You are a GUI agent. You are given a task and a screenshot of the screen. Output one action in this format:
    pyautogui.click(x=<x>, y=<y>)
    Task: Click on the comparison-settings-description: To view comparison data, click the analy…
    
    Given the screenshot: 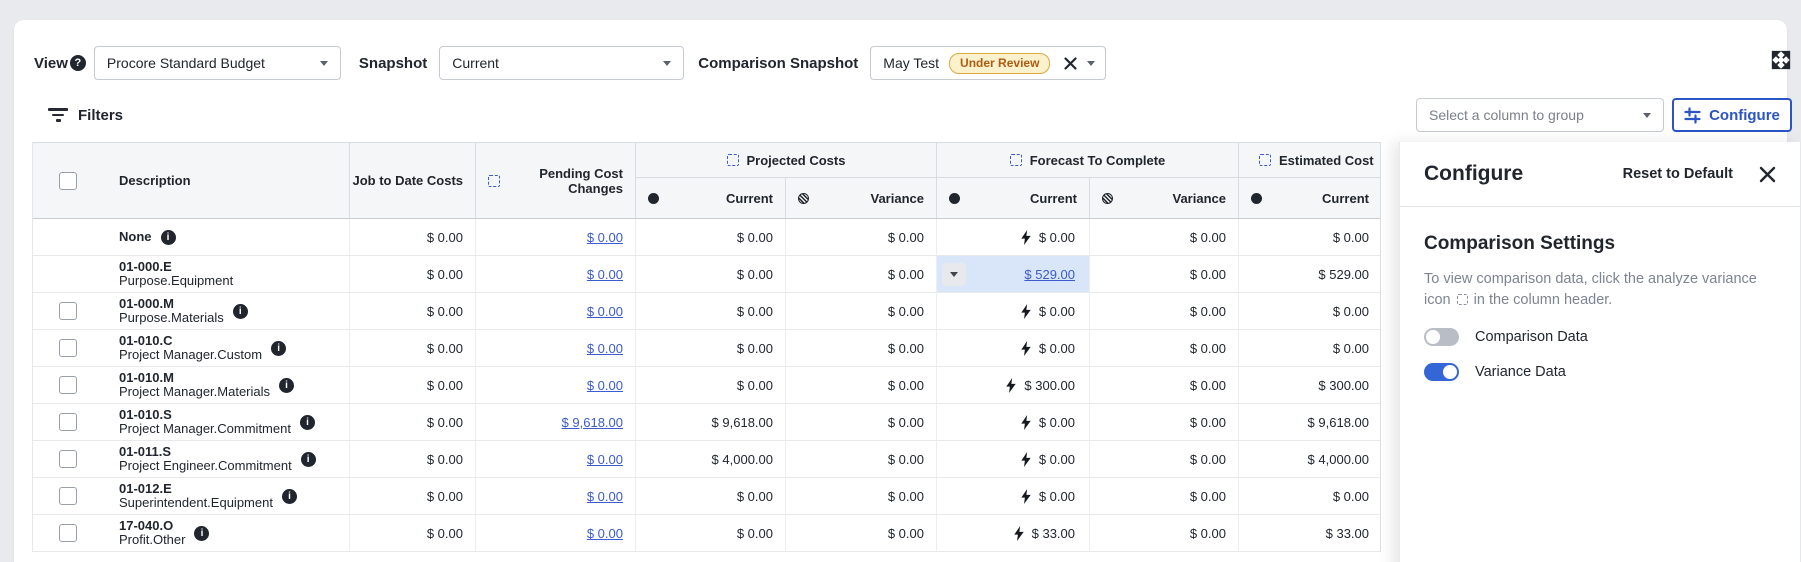 What is the action you would take?
    pyautogui.click(x=1590, y=289)
    